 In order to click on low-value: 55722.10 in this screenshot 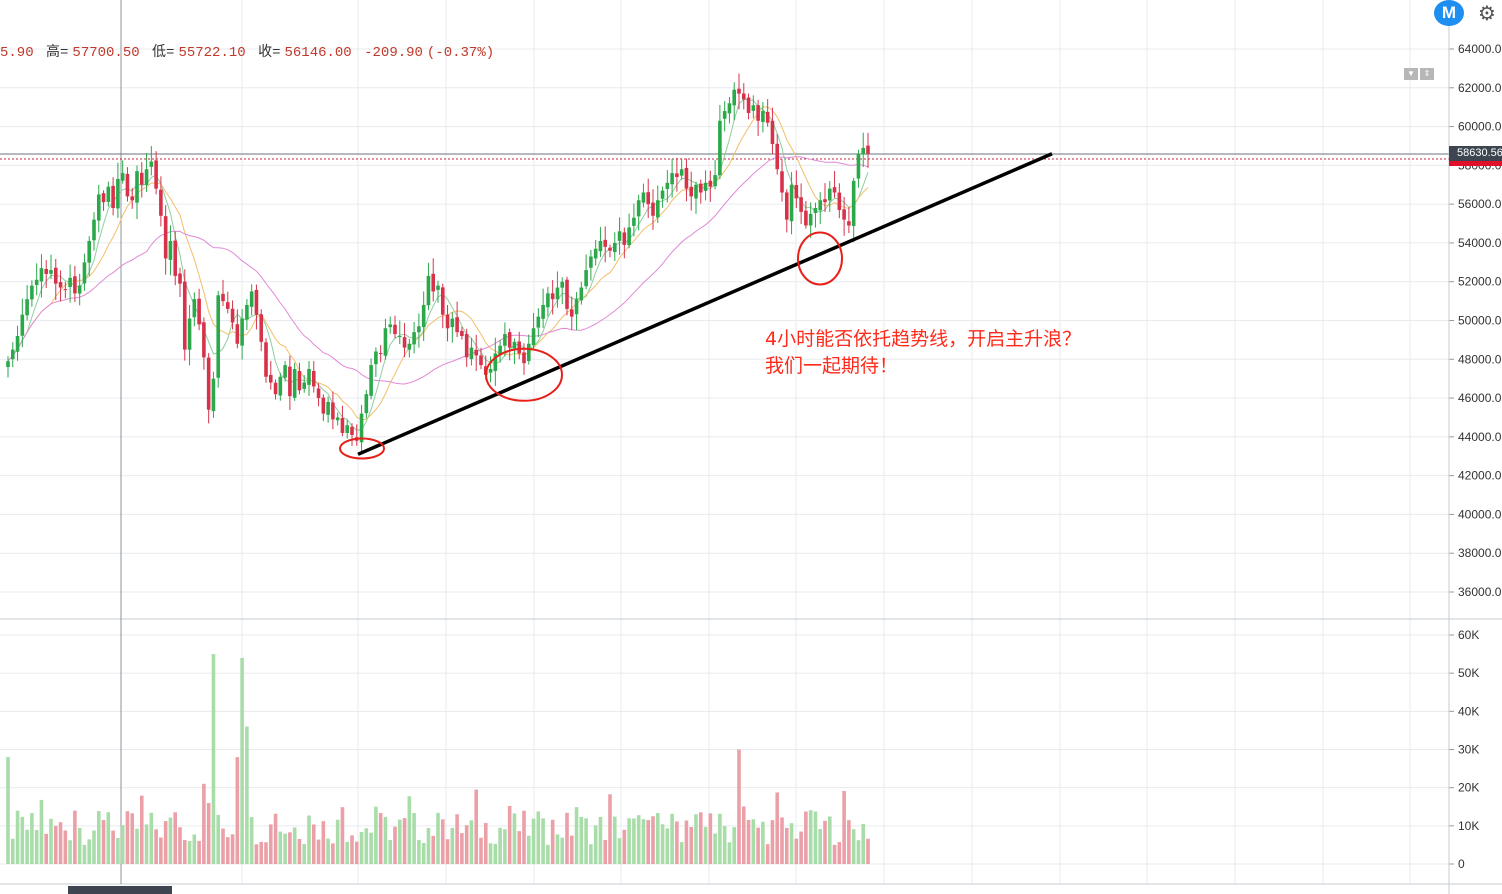, I will do `click(212, 53)`.